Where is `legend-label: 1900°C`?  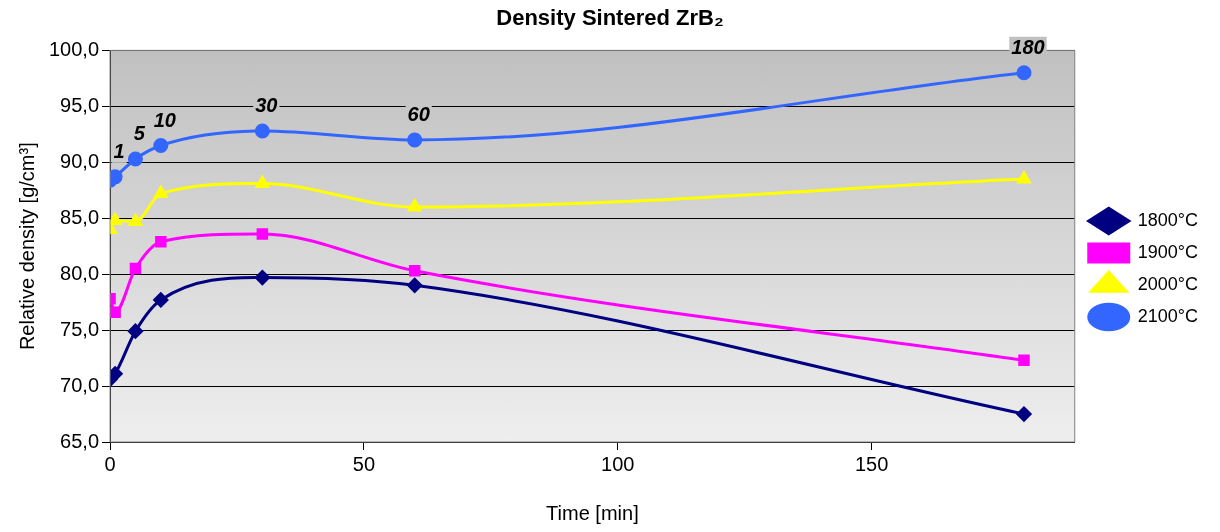 legend-label: 1900°C is located at coordinates (1168, 251).